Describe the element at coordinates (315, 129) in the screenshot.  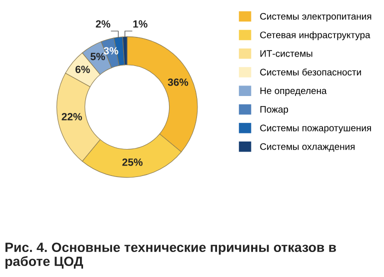
I see `legend-label: Системы пожаротушения` at that location.